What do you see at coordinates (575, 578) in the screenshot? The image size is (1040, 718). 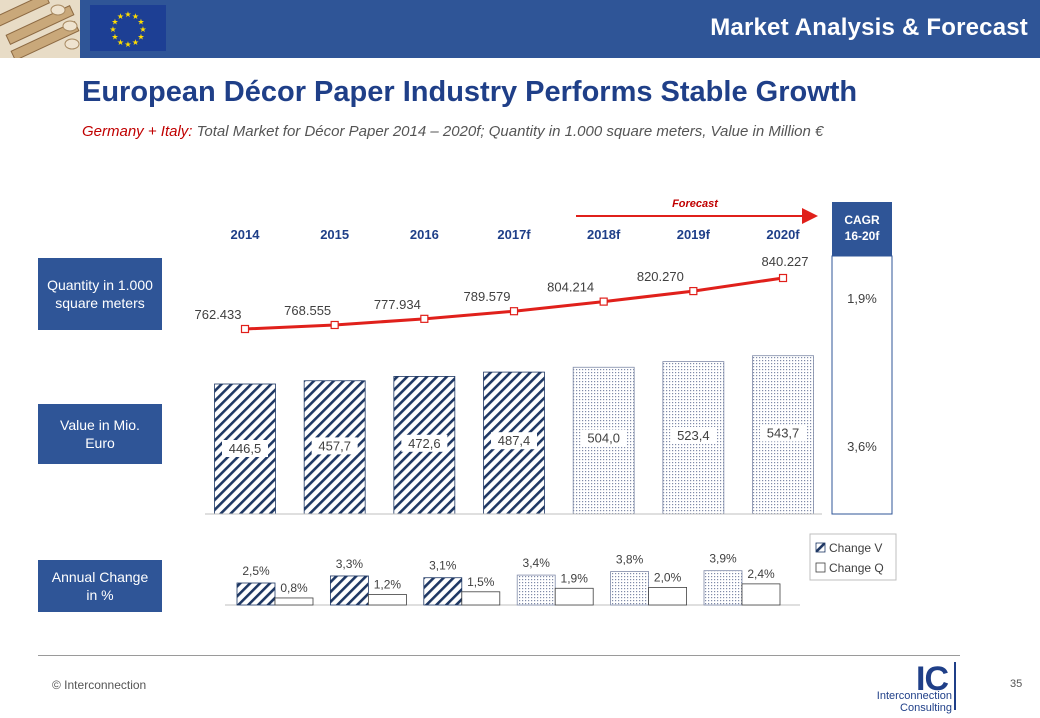 I see `change-q-label: 1,9%` at bounding box center [575, 578].